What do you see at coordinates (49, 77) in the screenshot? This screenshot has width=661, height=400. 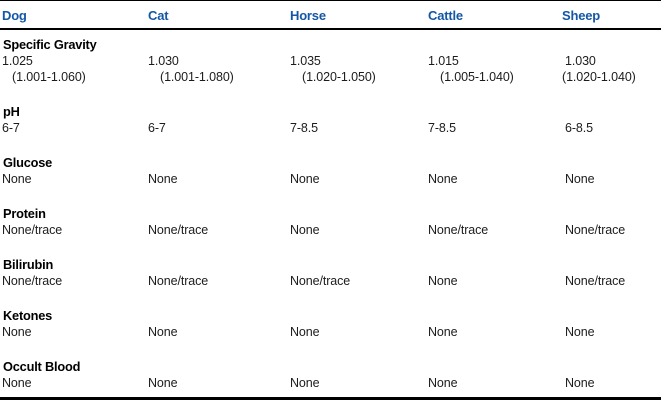 I see `table-cell: (1.001-1.060)` at bounding box center [49, 77].